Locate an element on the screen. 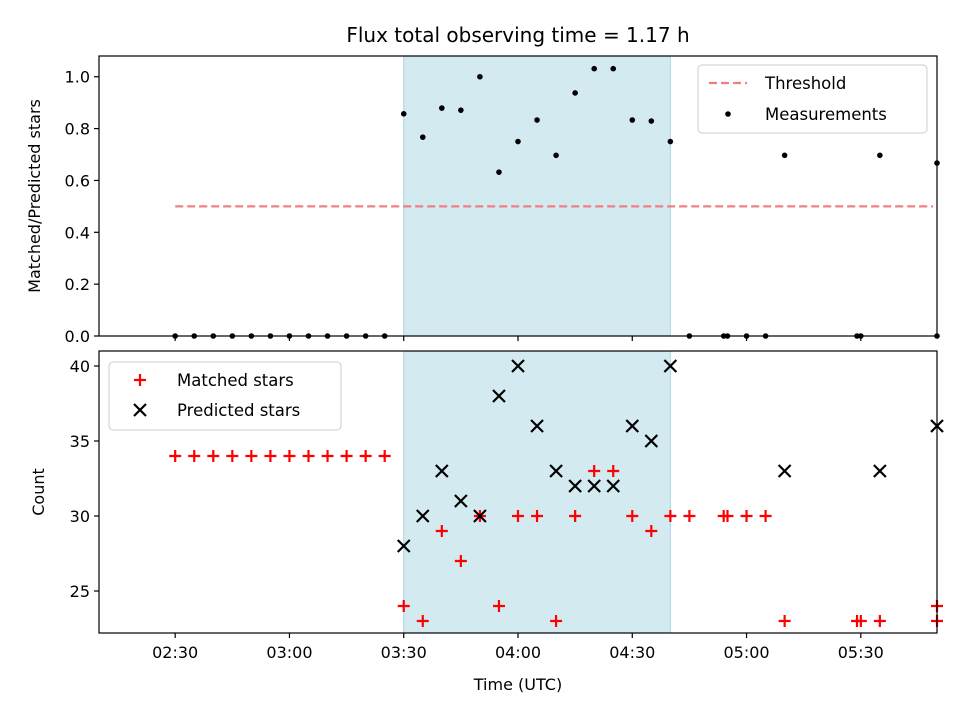  top-y-axis-label: Matched/Predicted stars is located at coordinates (34, 196).